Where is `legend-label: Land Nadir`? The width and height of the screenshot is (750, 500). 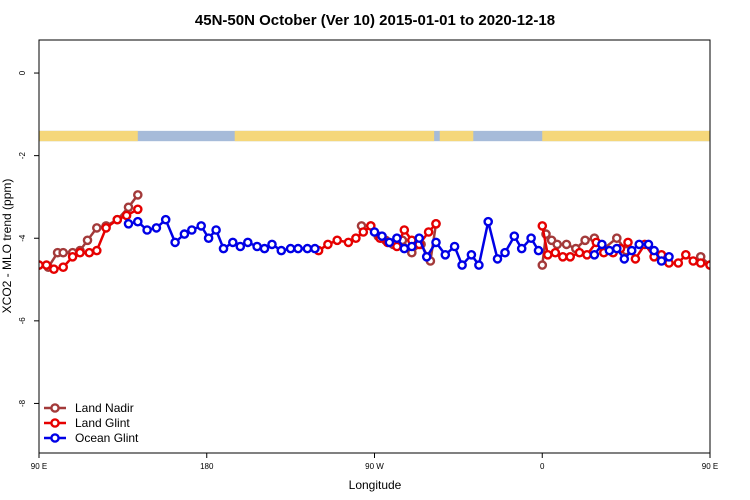 legend-label: Land Nadir is located at coordinates (104, 408).